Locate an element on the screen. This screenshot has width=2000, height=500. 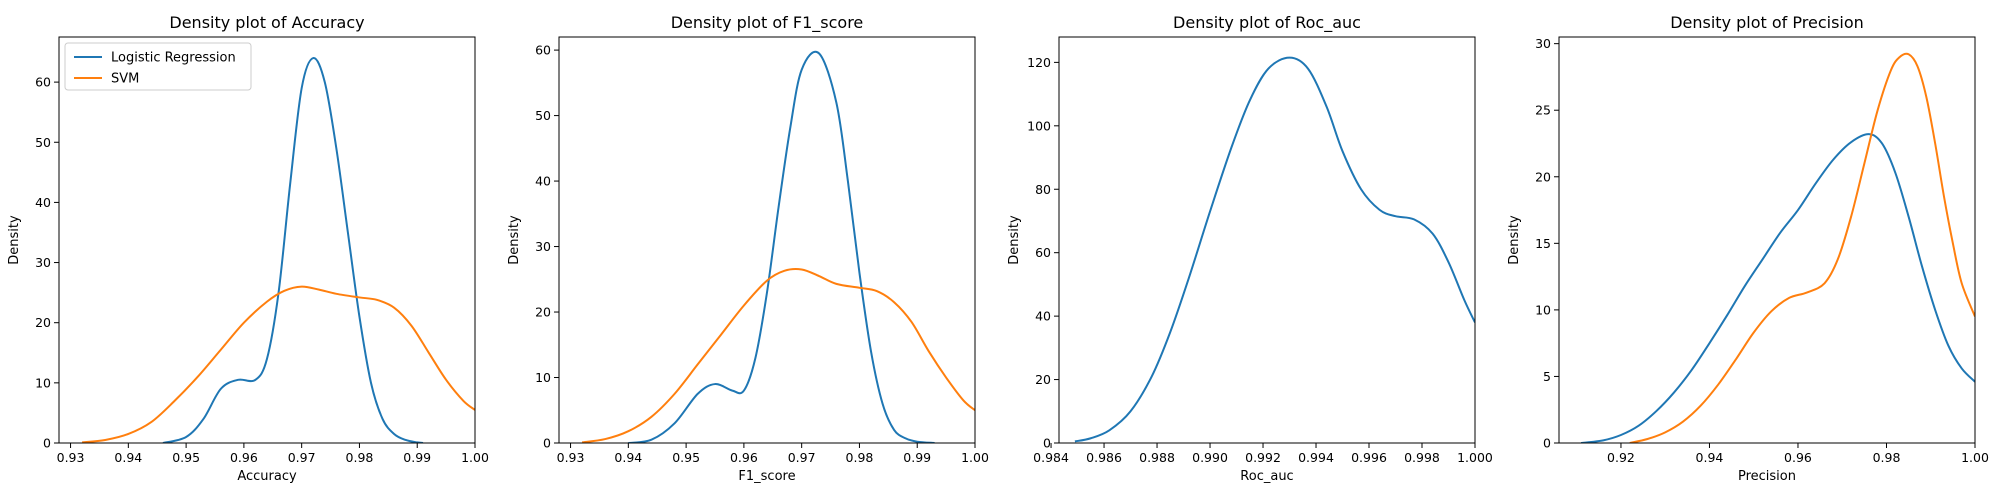
x-tick-label: 1.000 is located at coordinates (1475, 457).